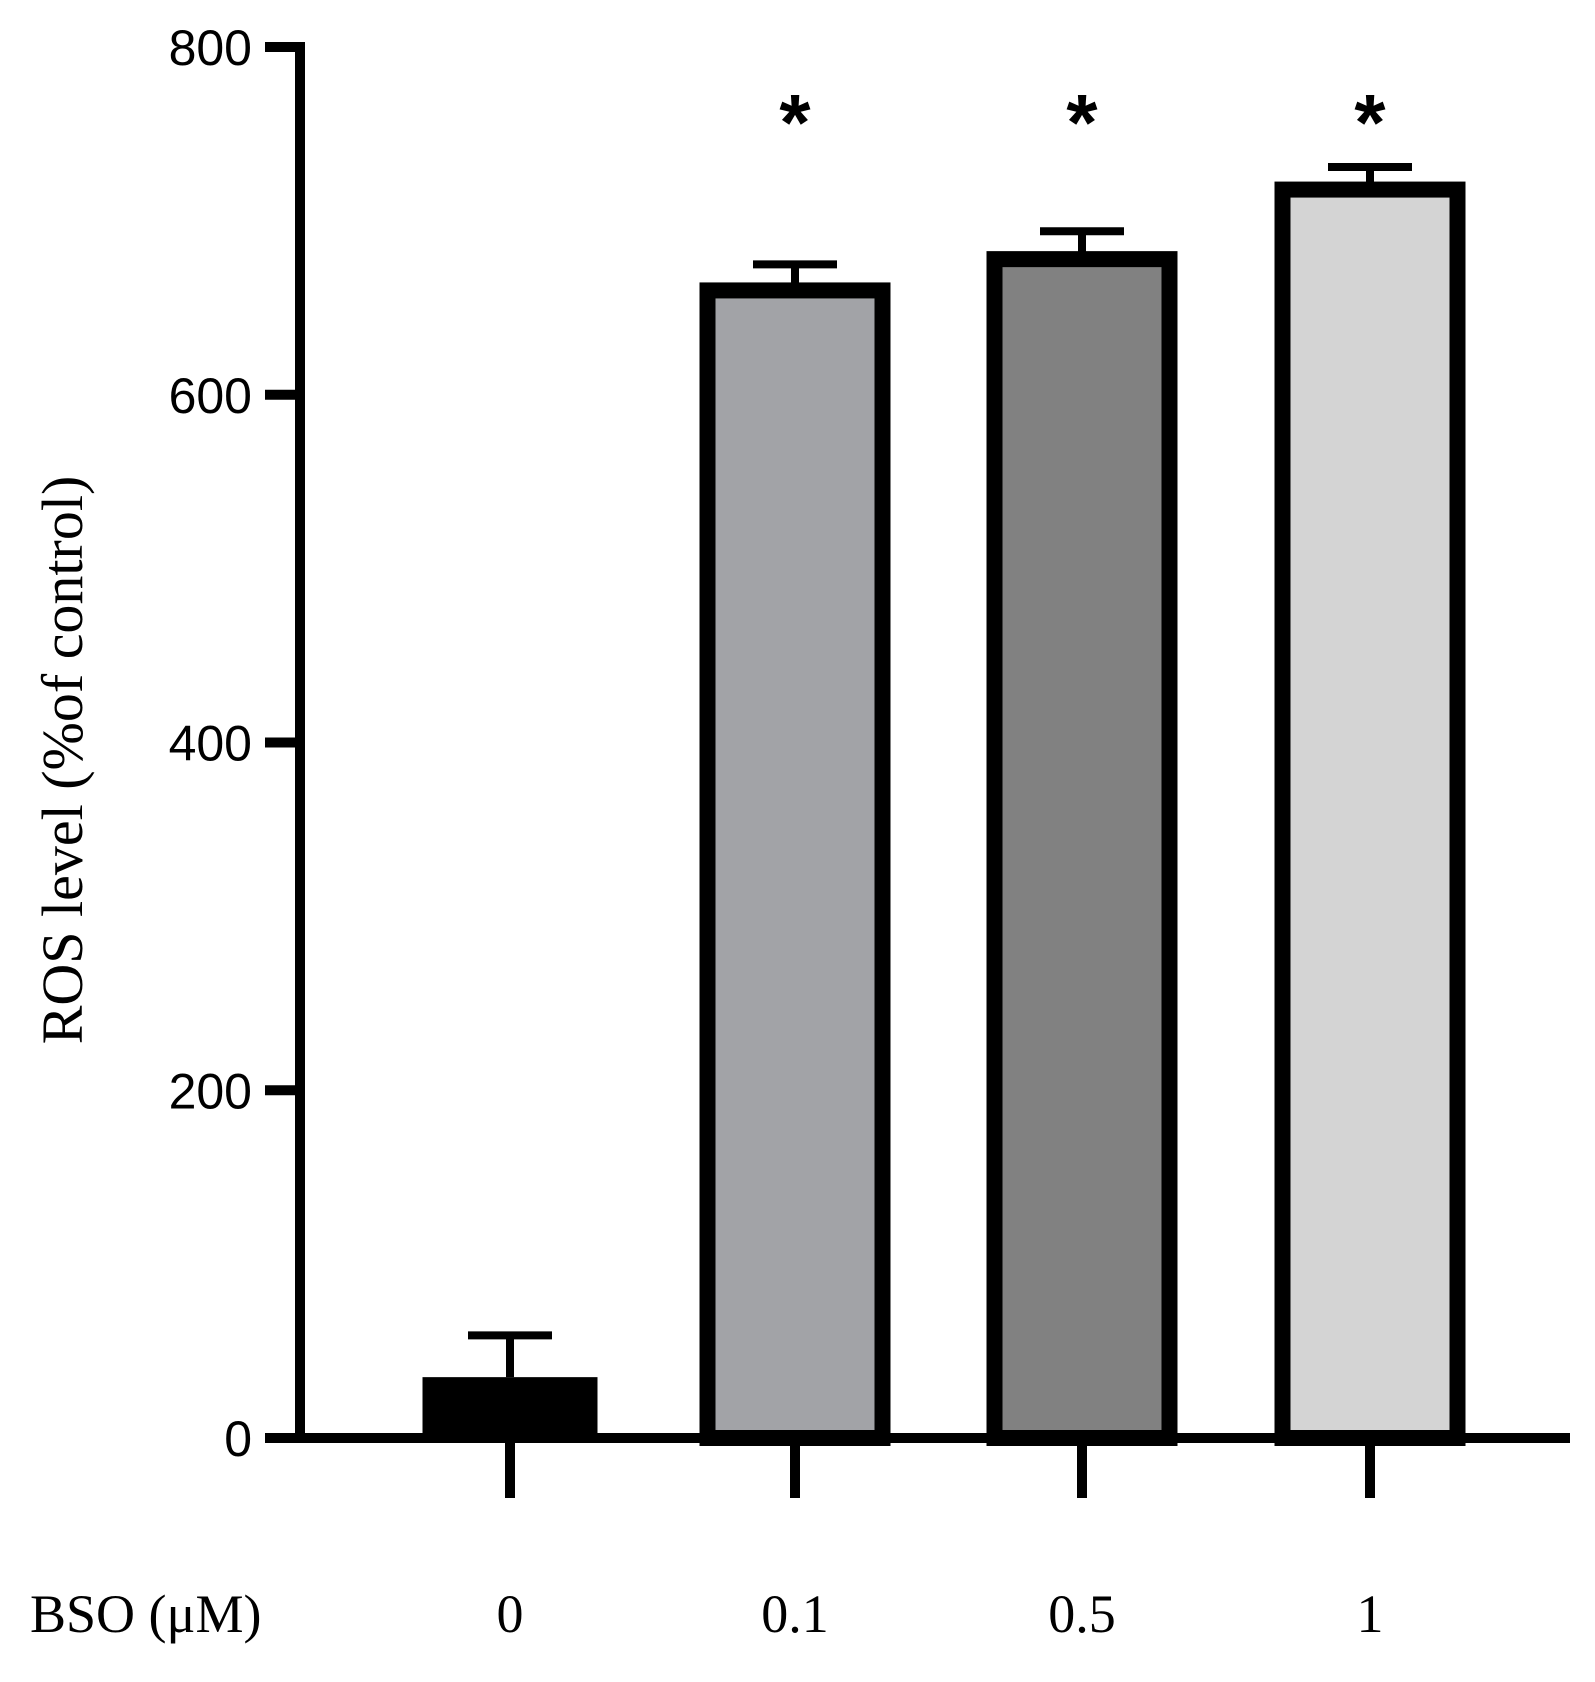  I want to click on y-tick-label: 0, so click(238, 1439).